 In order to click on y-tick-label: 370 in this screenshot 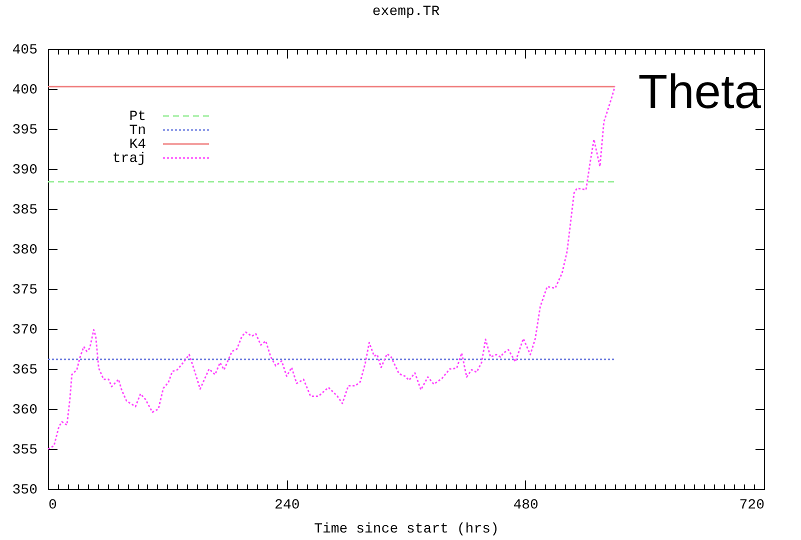, I will do `click(25, 330)`.